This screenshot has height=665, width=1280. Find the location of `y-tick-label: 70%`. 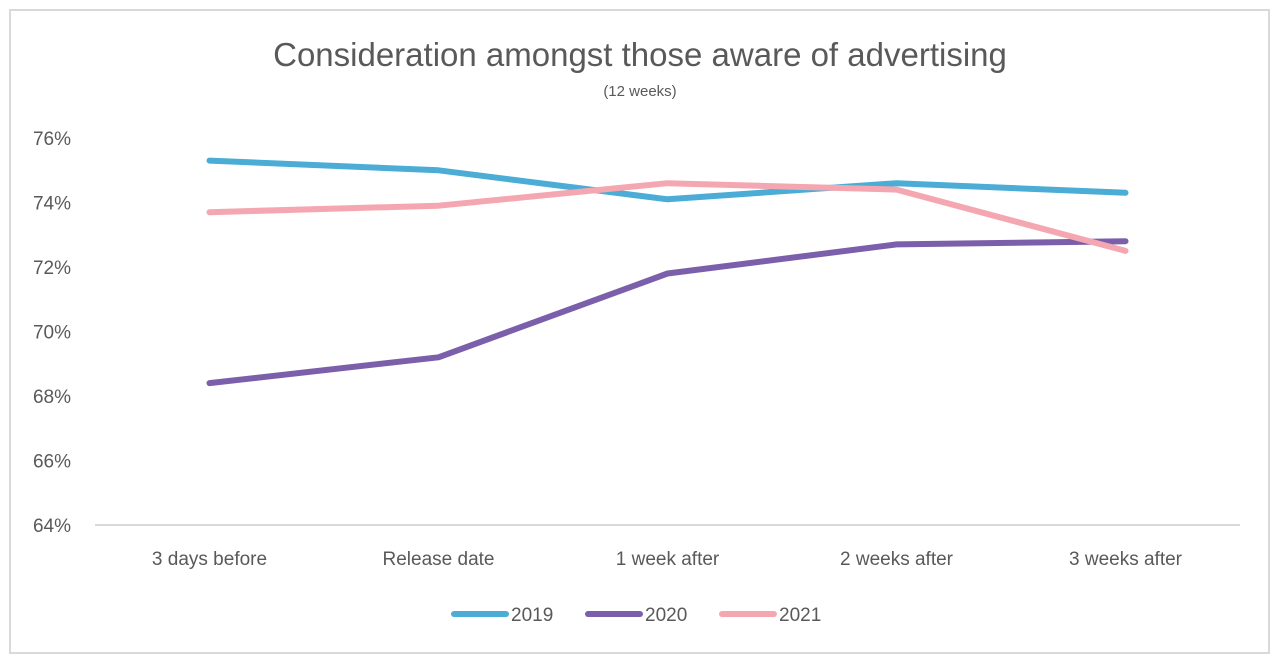

y-tick-label: 70% is located at coordinates (52, 333).